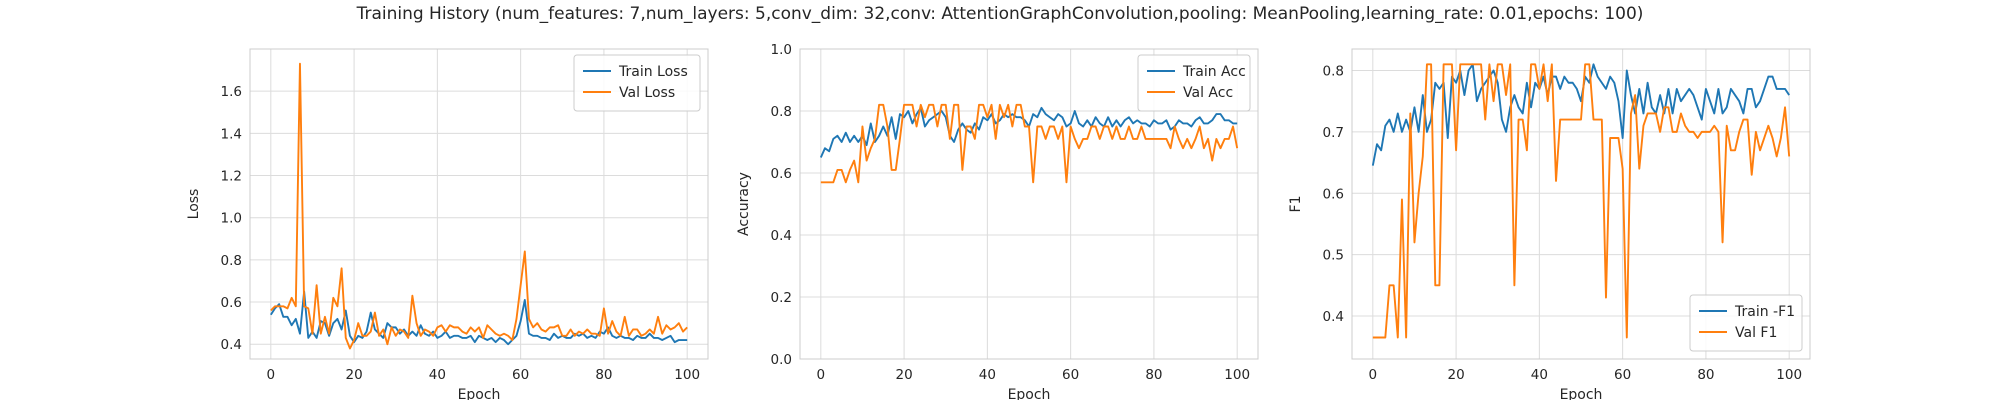 Image resolution: width=2000 pixels, height=400 pixels. I want to click on loss-legend-label: Train Loss, so click(653, 72).